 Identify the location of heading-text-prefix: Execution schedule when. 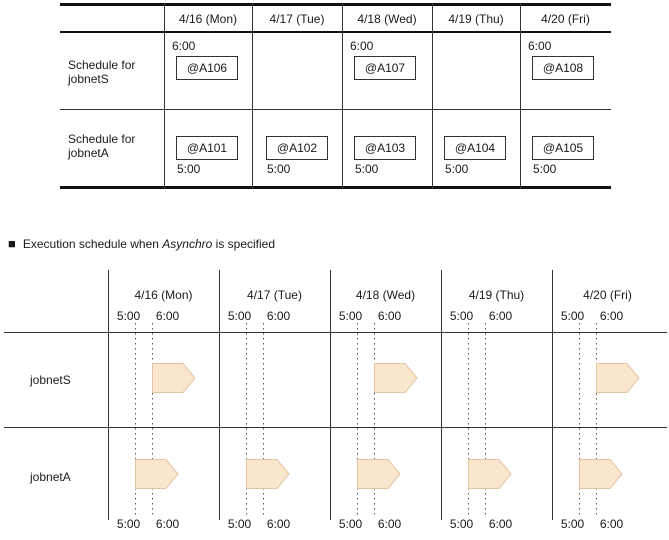
(92, 244).